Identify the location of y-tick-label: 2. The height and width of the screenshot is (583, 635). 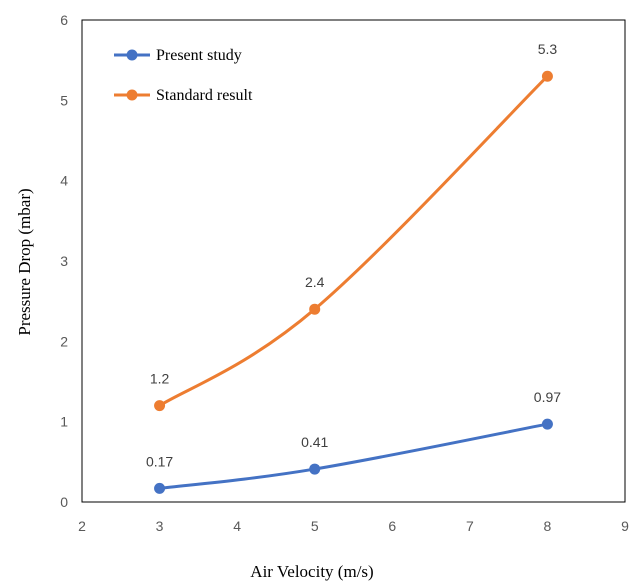
(64, 341).